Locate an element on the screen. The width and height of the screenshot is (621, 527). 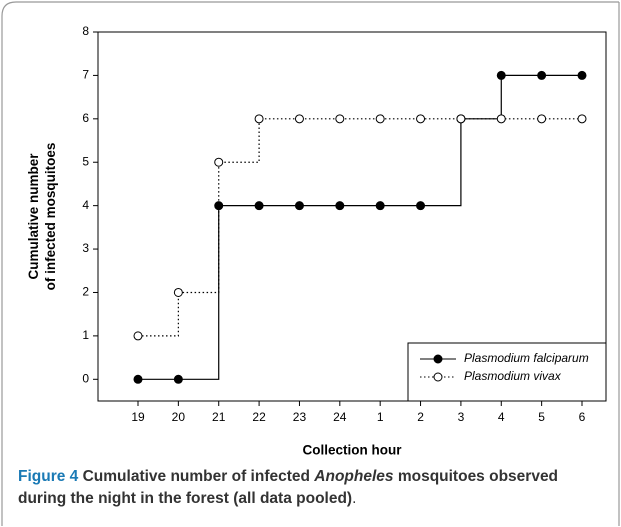
legend-label: Plasmodium falciparum is located at coordinates (526, 358).